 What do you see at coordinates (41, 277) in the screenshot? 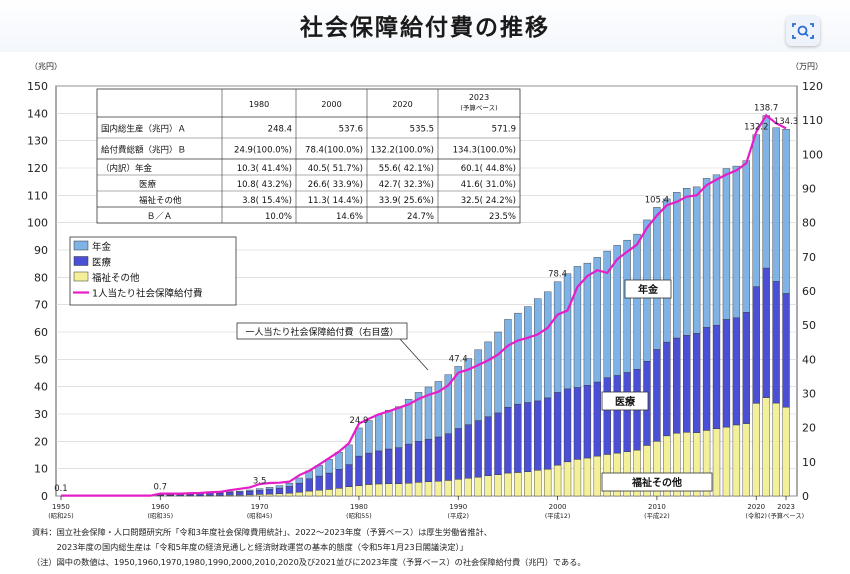
I see `left-tick-label: 80` at bounding box center [41, 277].